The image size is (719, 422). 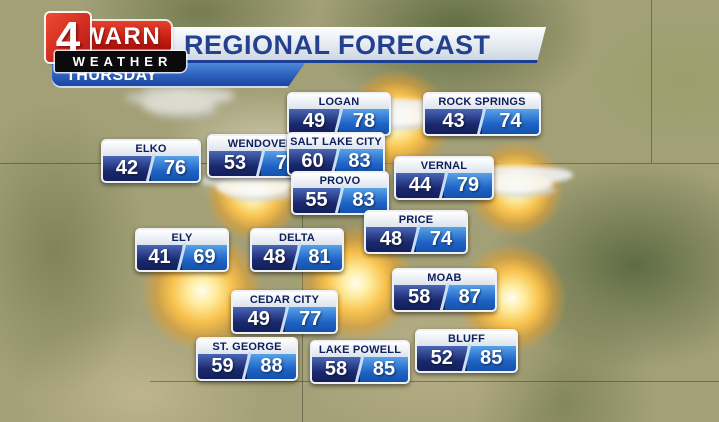 What do you see at coordinates (175, 168) in the screenshot?
I see `high-temp: 76` at bounding box center [175, 168].